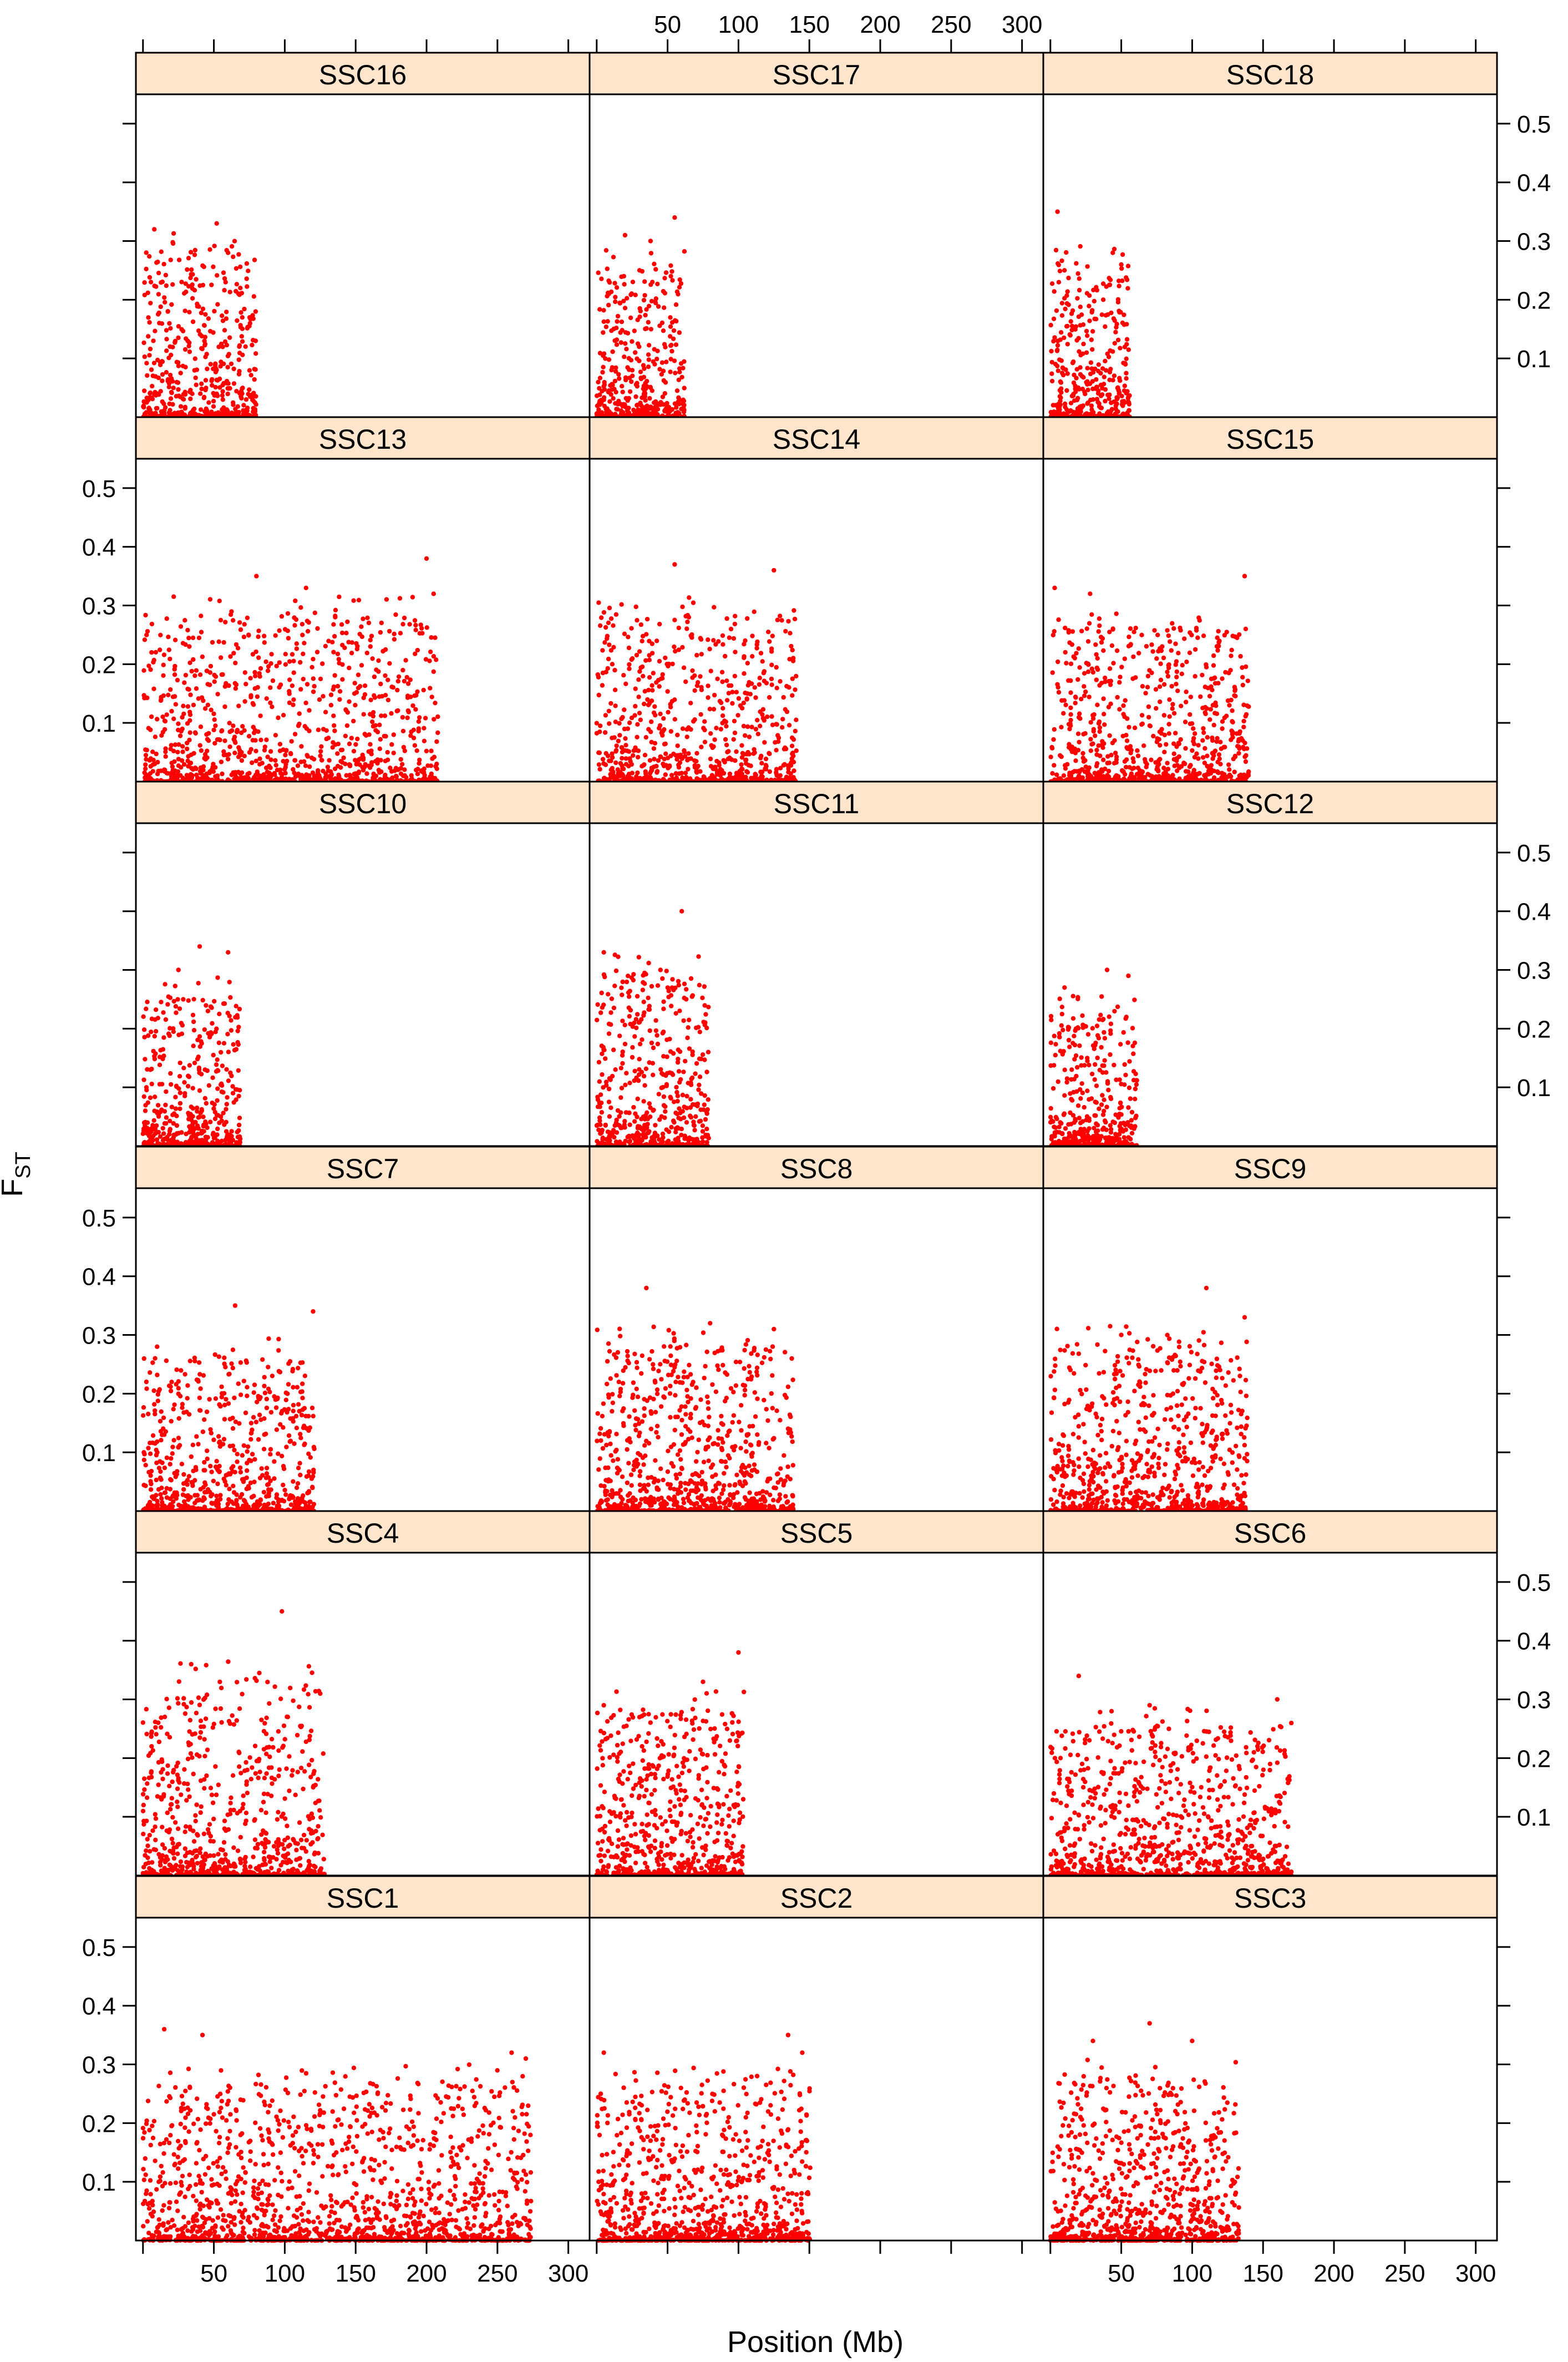  I want to click on panel-frame, so click(363, 255).